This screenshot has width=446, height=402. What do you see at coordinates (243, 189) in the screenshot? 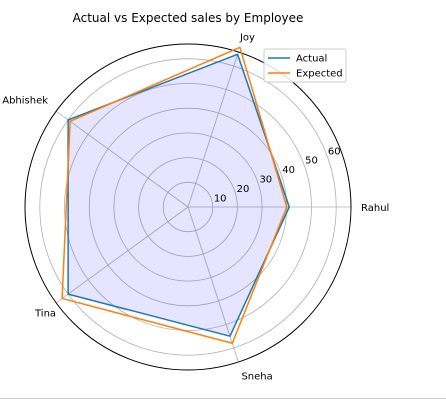
I see `radial-tick-20: 20` at bounding box center [243, 189].